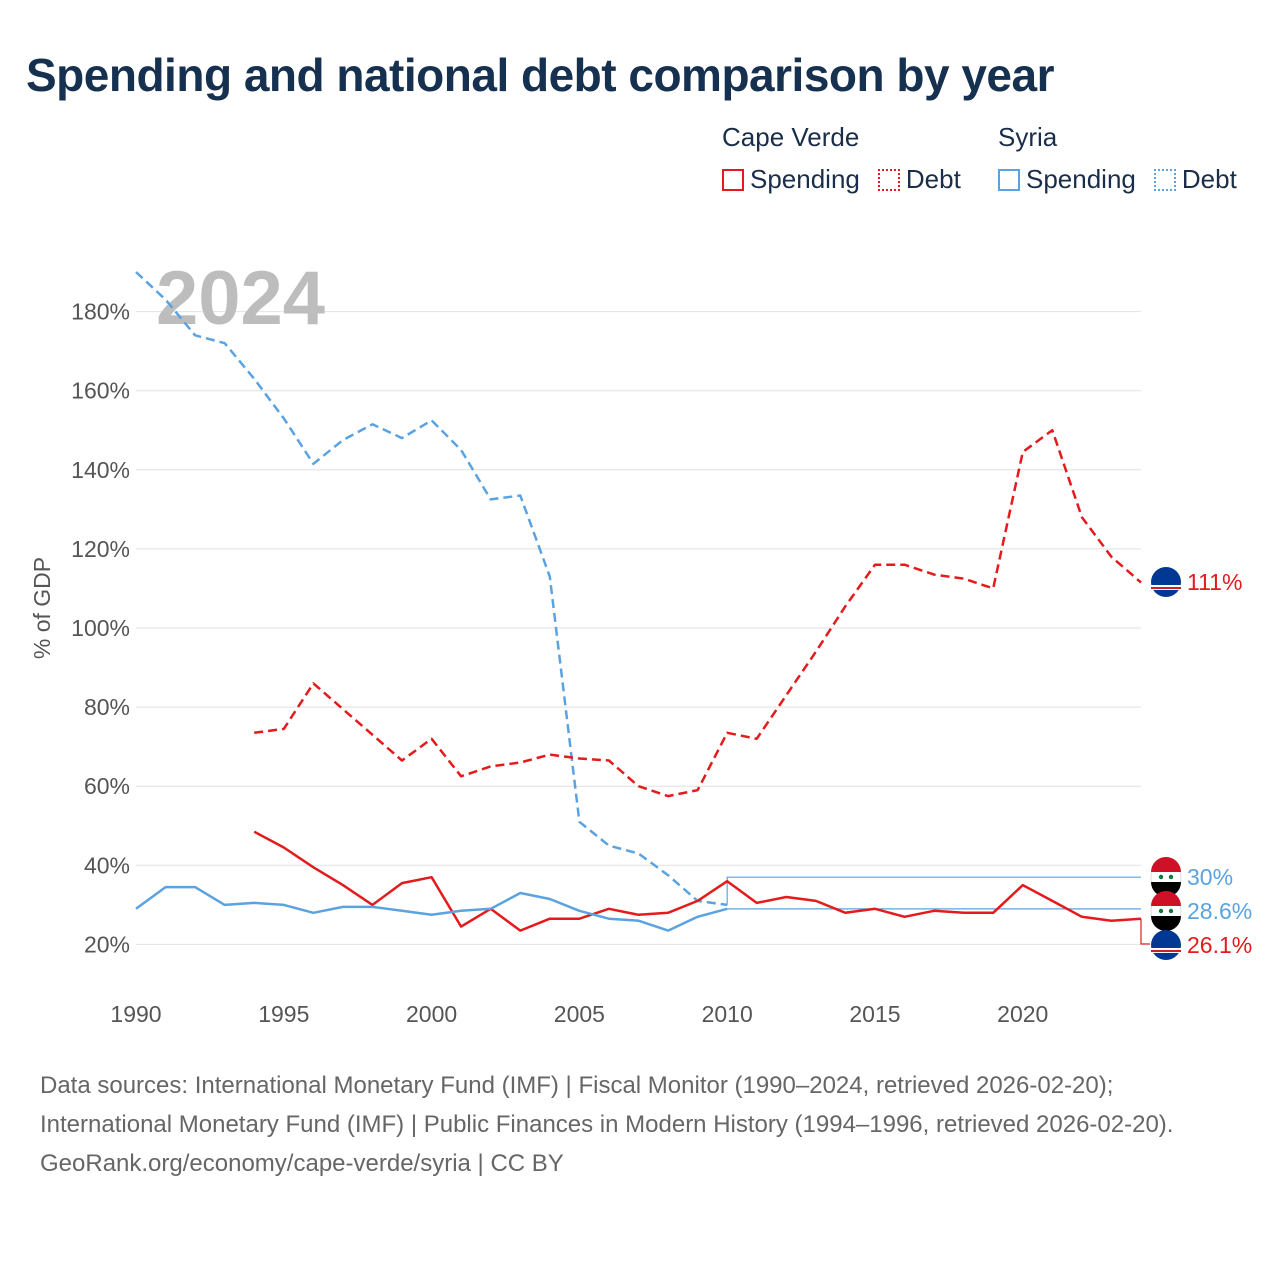 The image size is (1280, 1280). What do you see at coordinates (1219, 911) in the screenshot?
I see `end-value-label: 28.6%` at bounding box center [1219, 911].